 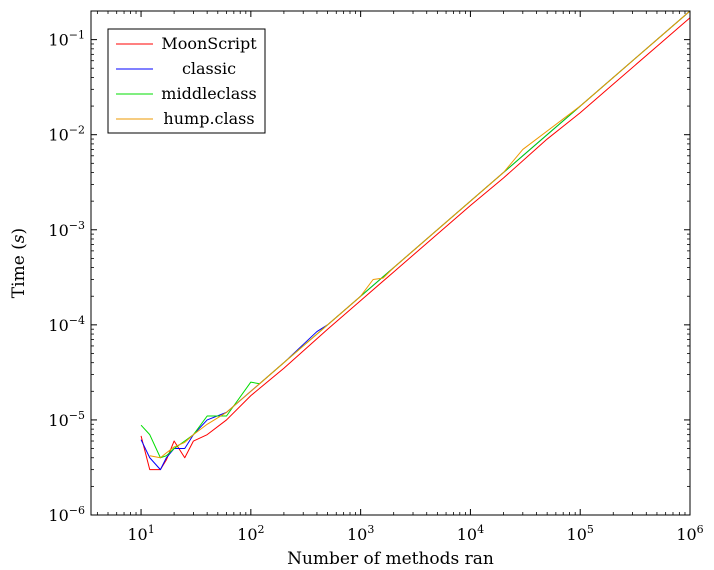 I want to click on y-tick-label: 10⁻⁵, so click(x=66, y=419).